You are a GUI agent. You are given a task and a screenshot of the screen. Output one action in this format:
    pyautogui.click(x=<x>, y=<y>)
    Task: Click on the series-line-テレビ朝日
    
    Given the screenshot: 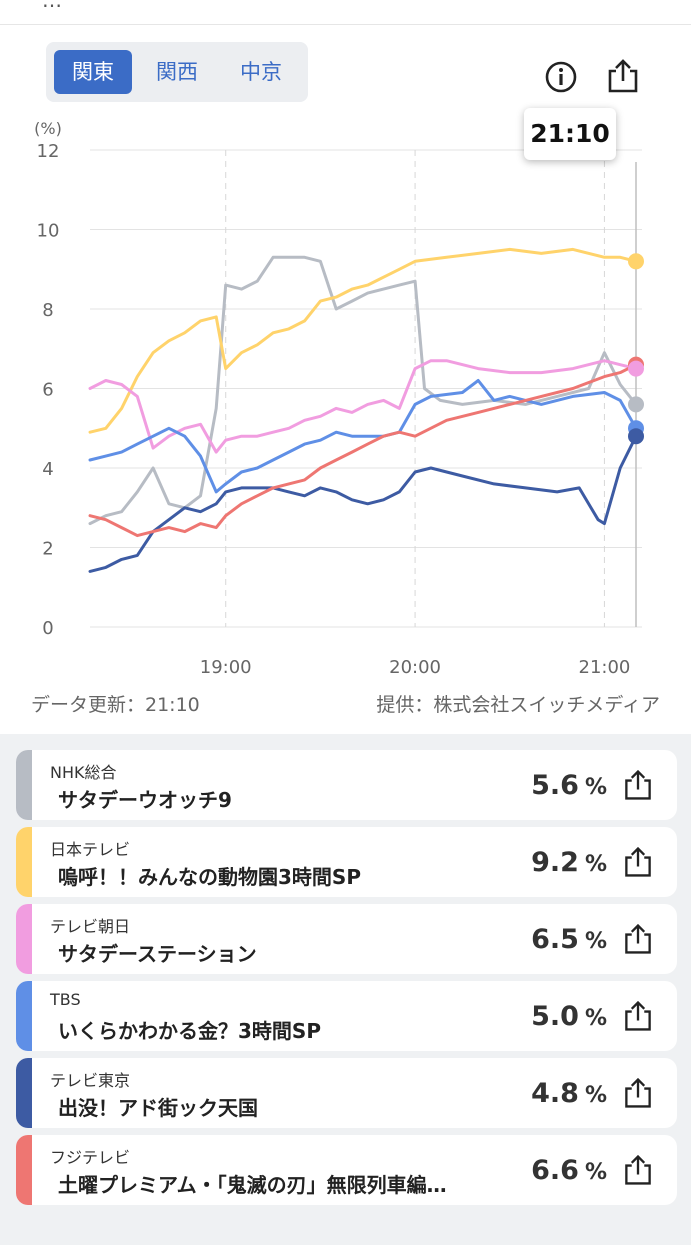 What is the action you would take?
    pyautogui.click(x=363, y=406)
    